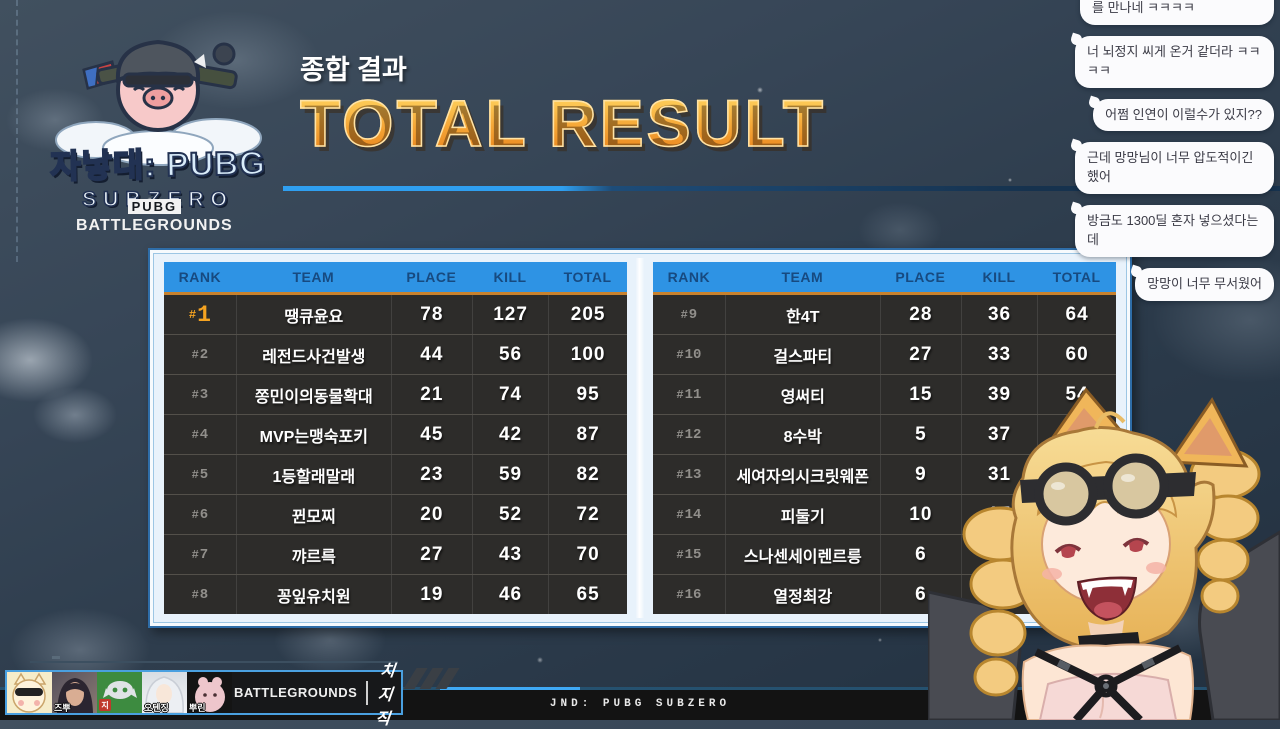  Describe the element at coordinates (509, 554) in the screenshot. I see `kill-cell: 43` at that location.